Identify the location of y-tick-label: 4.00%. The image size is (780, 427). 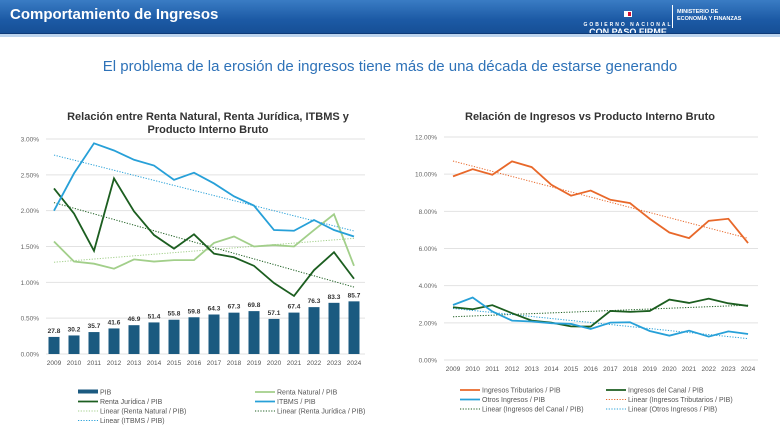
(428, 286).